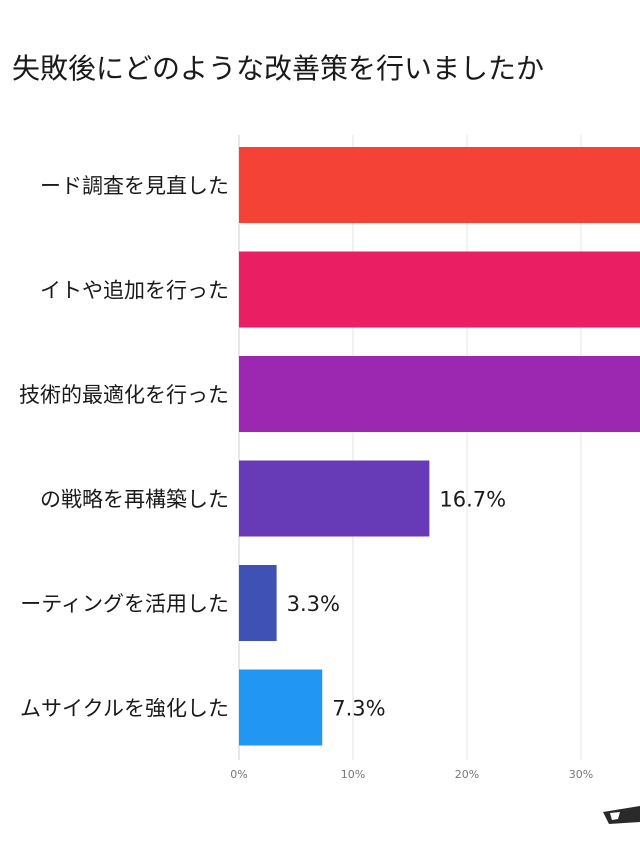 The height and width of the screenshot is (853, 640). I want to click on x-axis-ticks: 0% 10% 20% 30%, so click(411, 774).